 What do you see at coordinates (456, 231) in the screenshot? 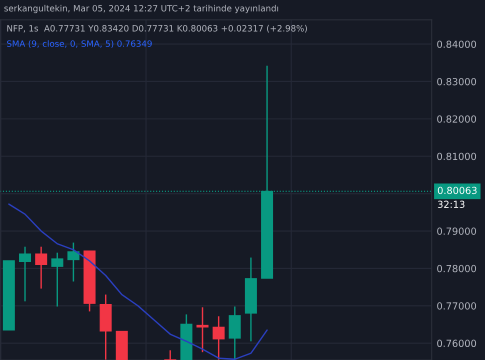
I see `y-tick-label: 0.79000` at bounding box center [456, 231].